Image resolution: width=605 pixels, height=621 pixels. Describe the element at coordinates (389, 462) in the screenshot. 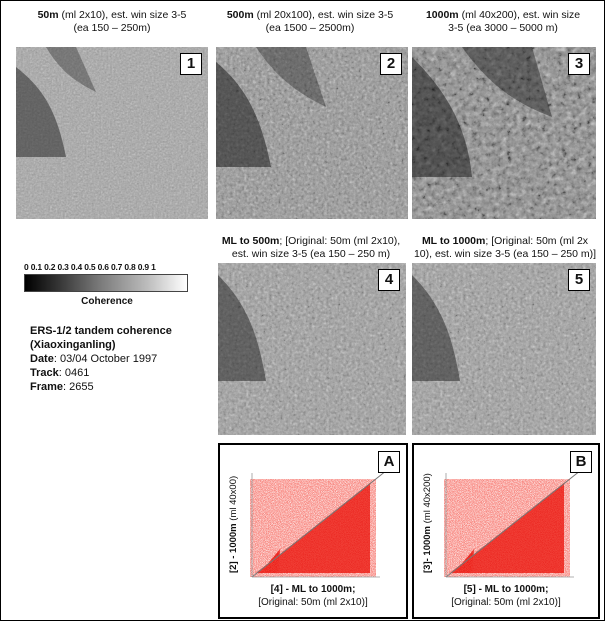

I see `scatter-label-badge: A` at that location.